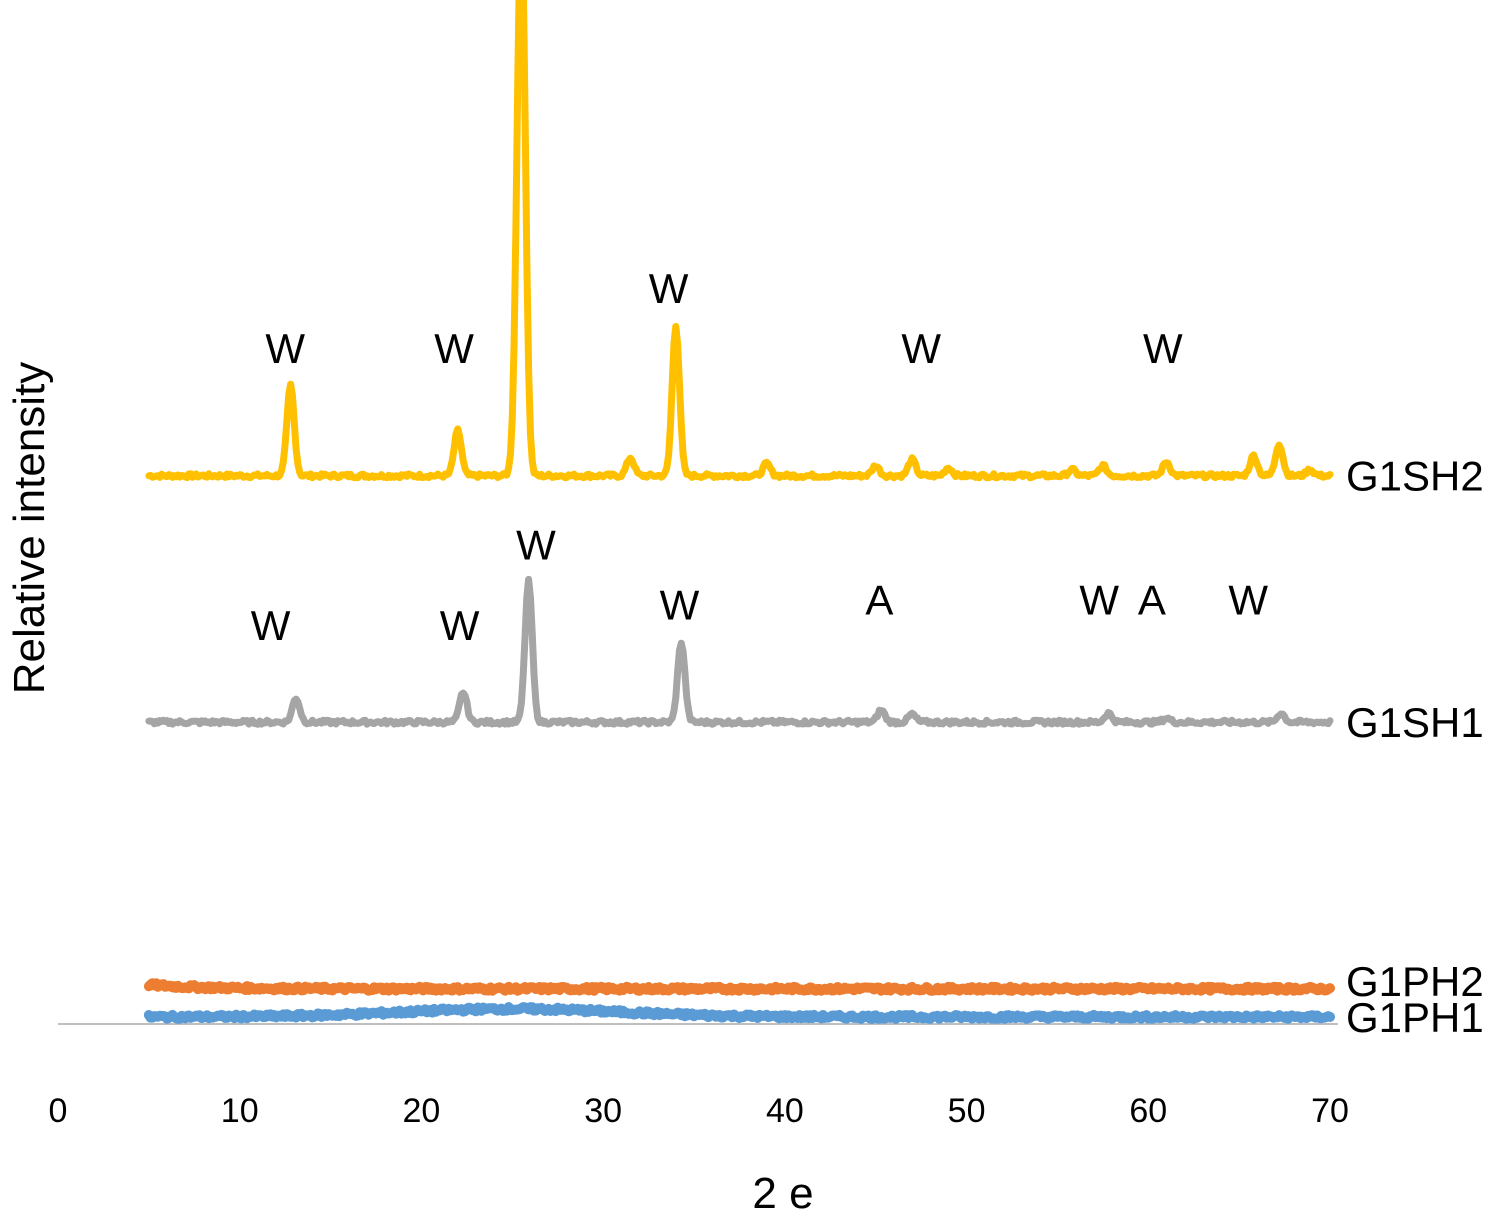 The height and width of the screenshot is (1221, 1506). Describe the element at coordinates (739, 1013) in the screenshot. I see `series-line-g1ph1` at that location.